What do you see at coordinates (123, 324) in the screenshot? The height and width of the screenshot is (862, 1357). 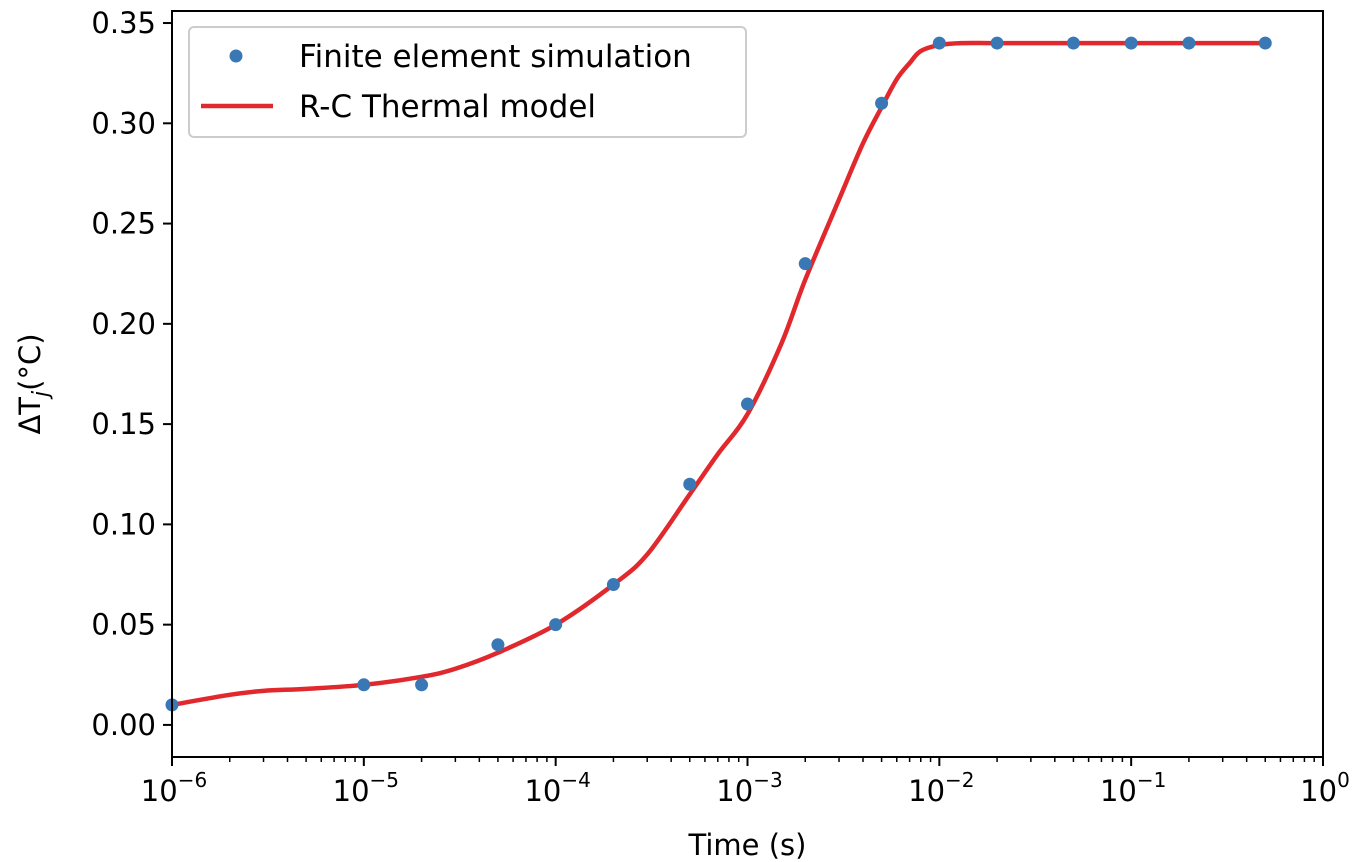 I see `y-tick-label: 0.20` at bounding box center [123, 324].